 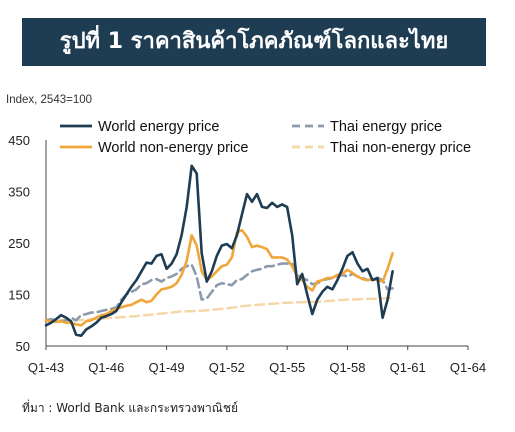 What do you see at coordinates (386, 127) in the screenshot?
I see `legend-label: Thai energy price` at bounding box center [386, 127].